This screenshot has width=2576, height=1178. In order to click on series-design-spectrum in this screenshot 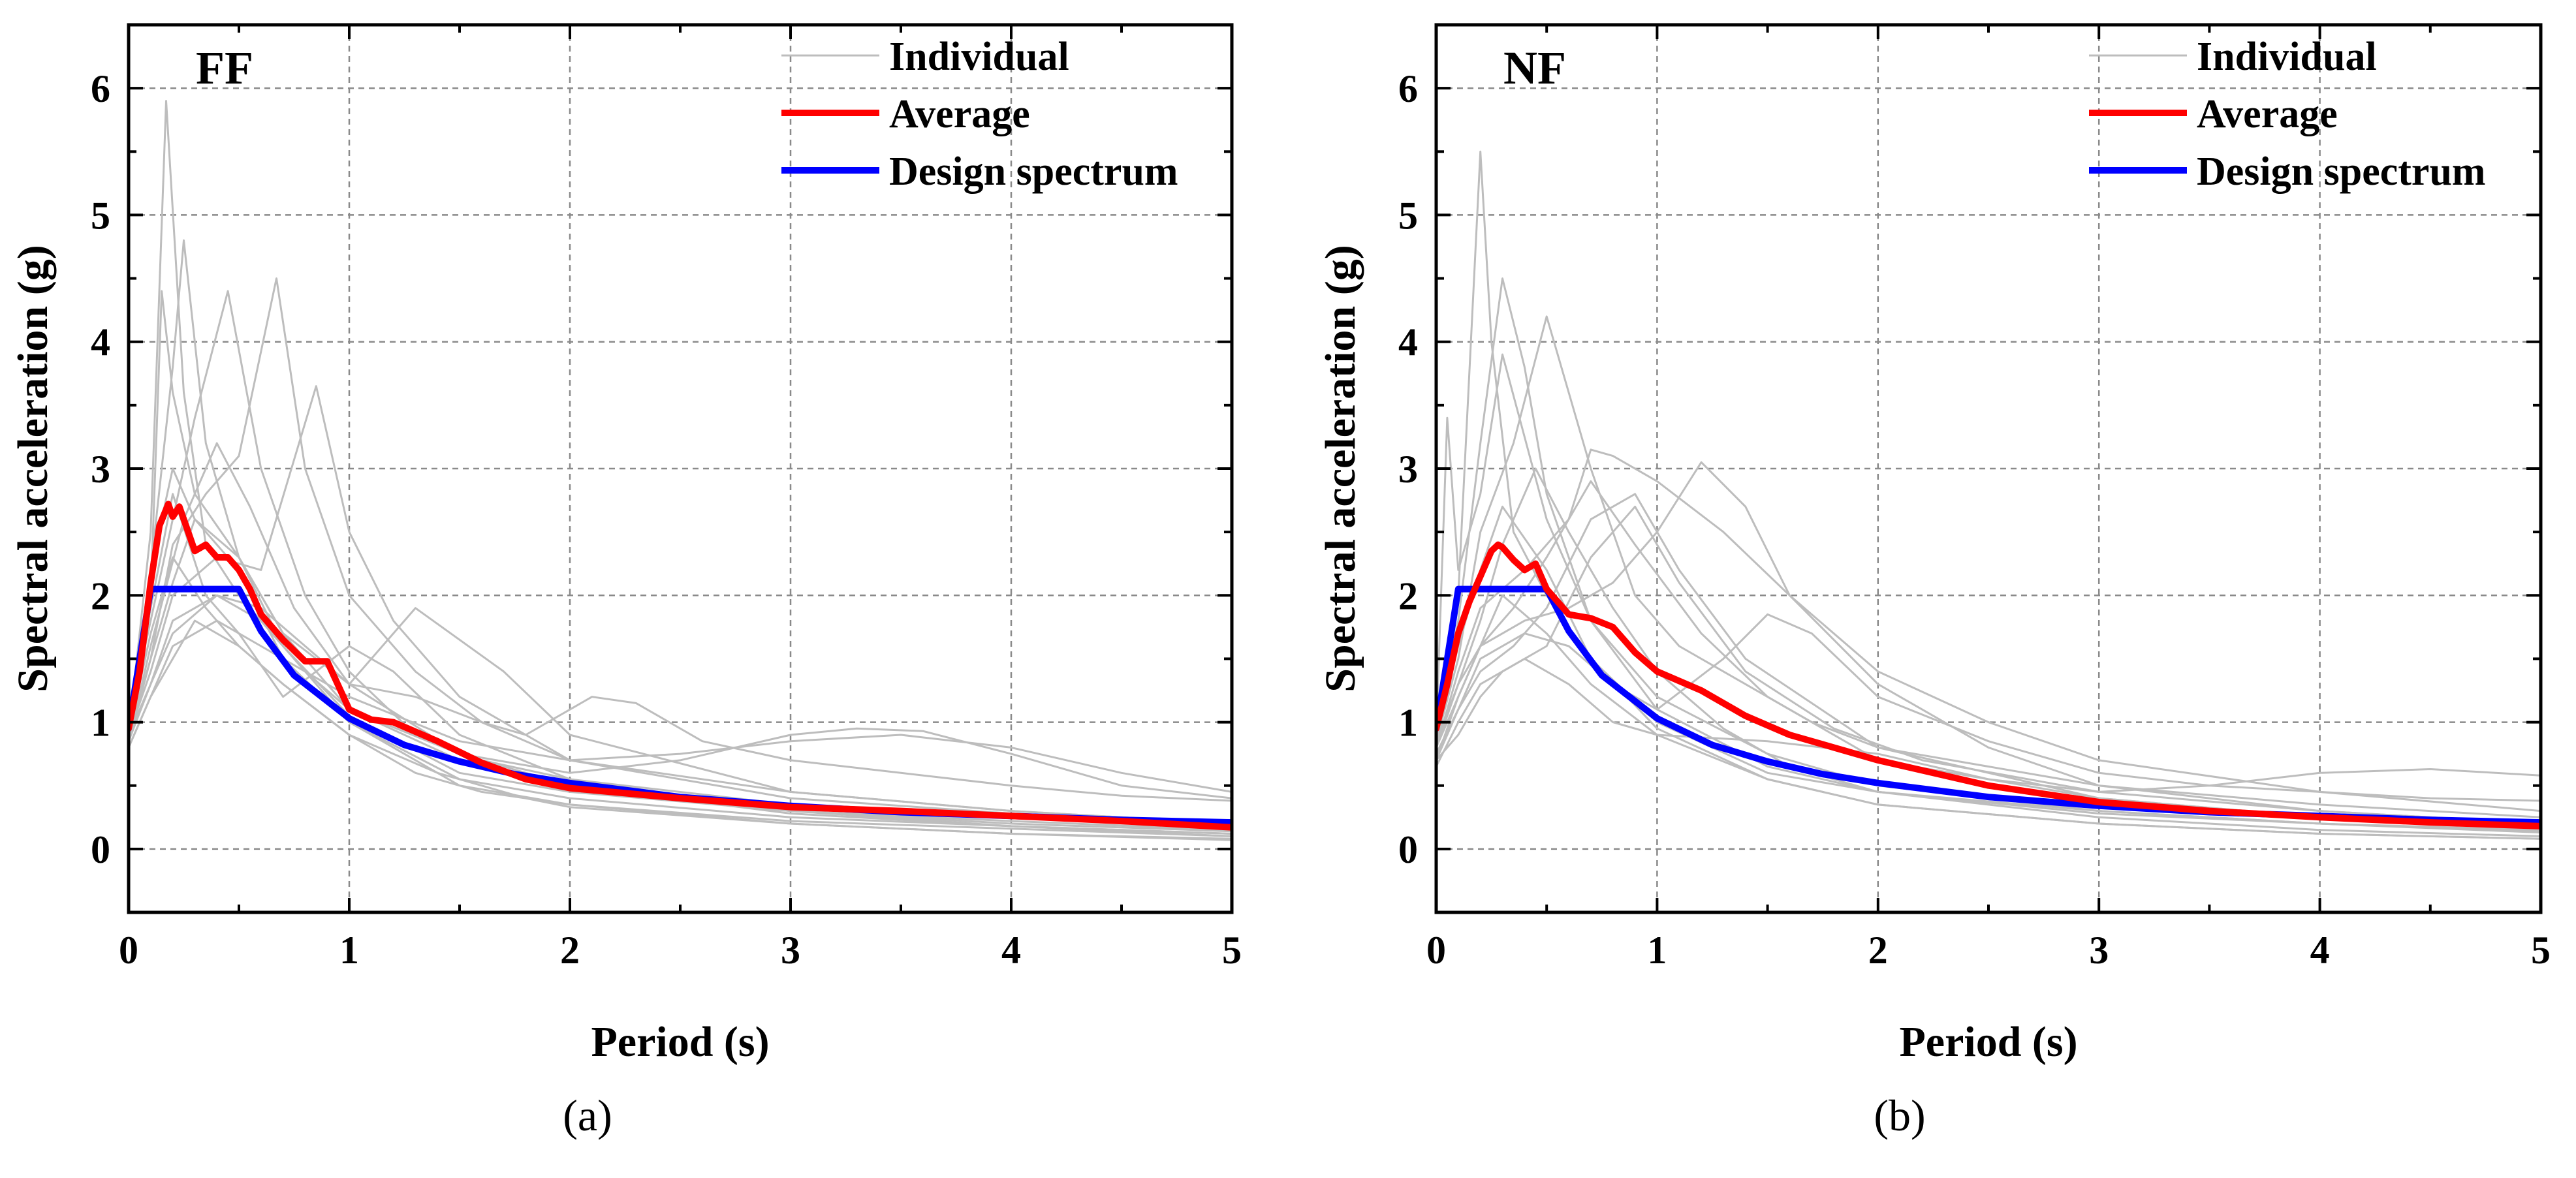, I will do `click(680, 705)`.